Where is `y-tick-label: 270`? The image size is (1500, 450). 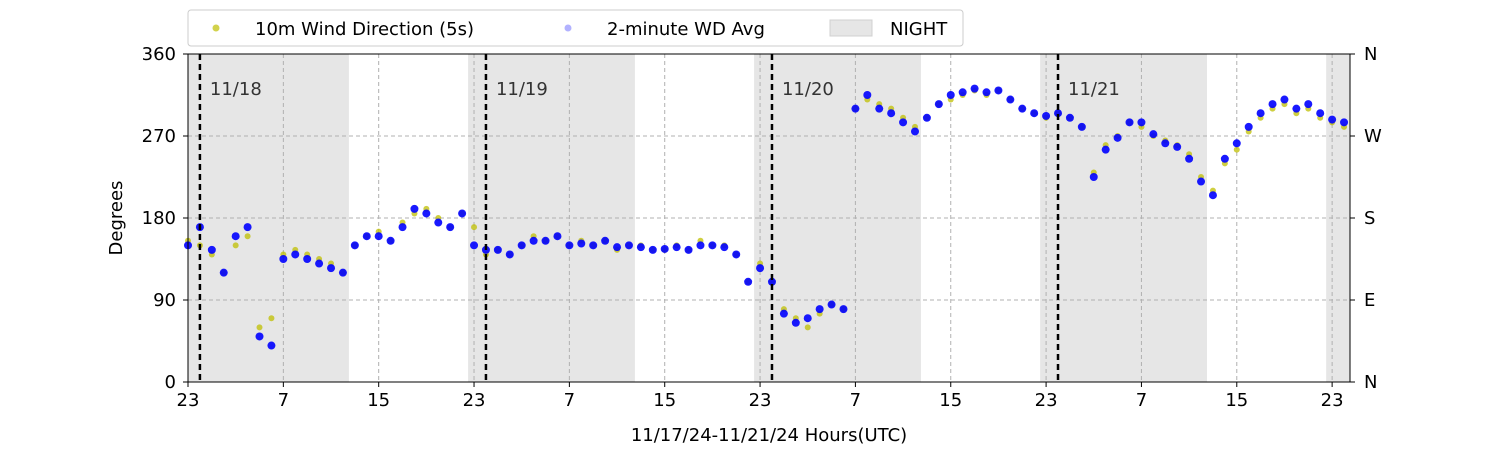
y-tick-label: 270 is located at coordinates (159, 136).